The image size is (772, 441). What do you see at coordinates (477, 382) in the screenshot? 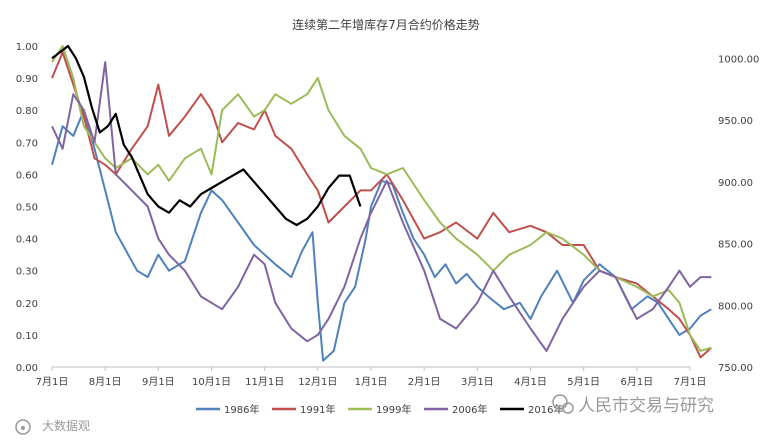
I see `x-tick-label: 3月1日` at bounding box center [477, 382].